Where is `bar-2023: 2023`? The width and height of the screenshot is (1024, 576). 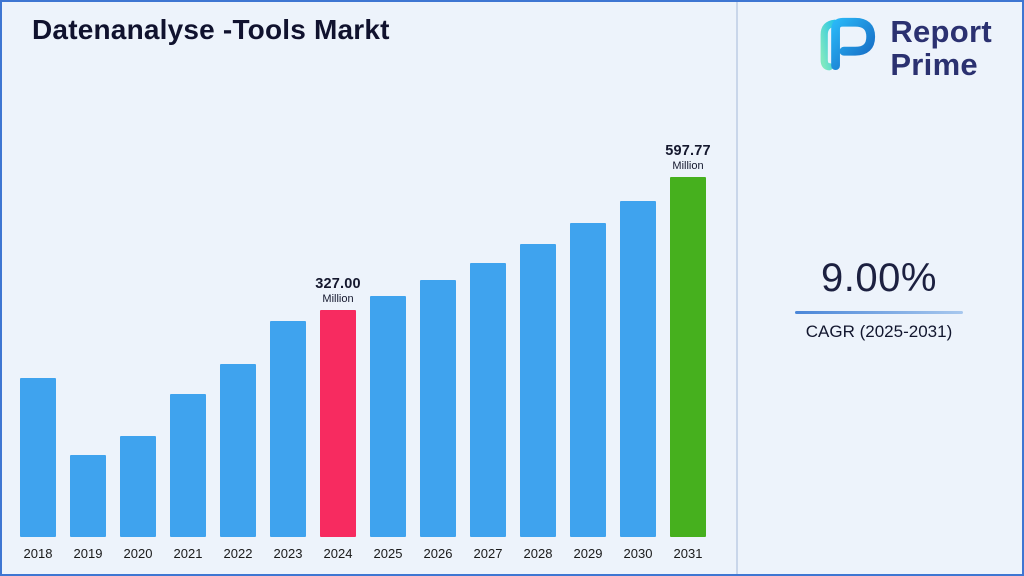
bar-2023: 2023 is located at coordinates (288, 441).